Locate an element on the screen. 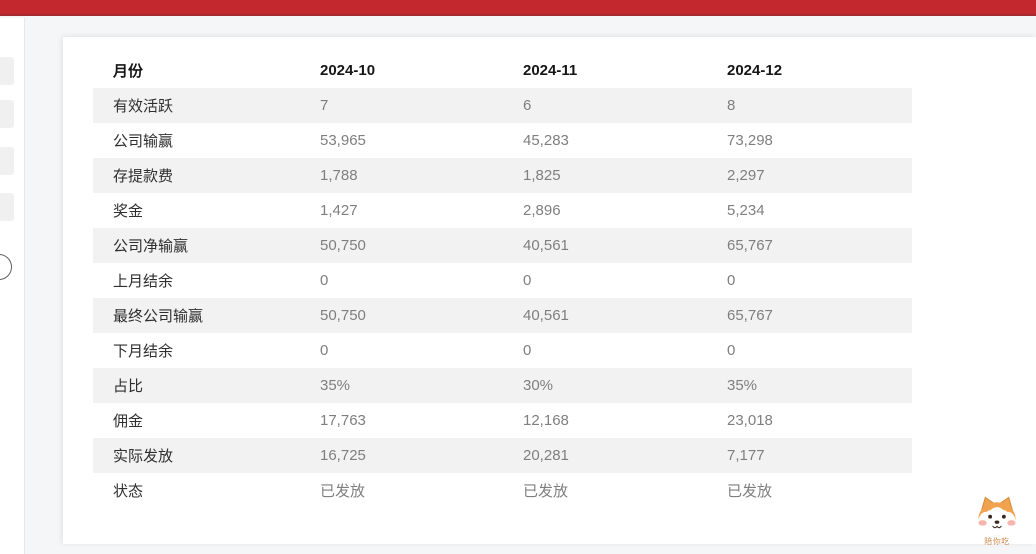 This screenshot has height=554, width=1036. table-row: 下月结余 0 0 0 is located at coordinates (502, 350).